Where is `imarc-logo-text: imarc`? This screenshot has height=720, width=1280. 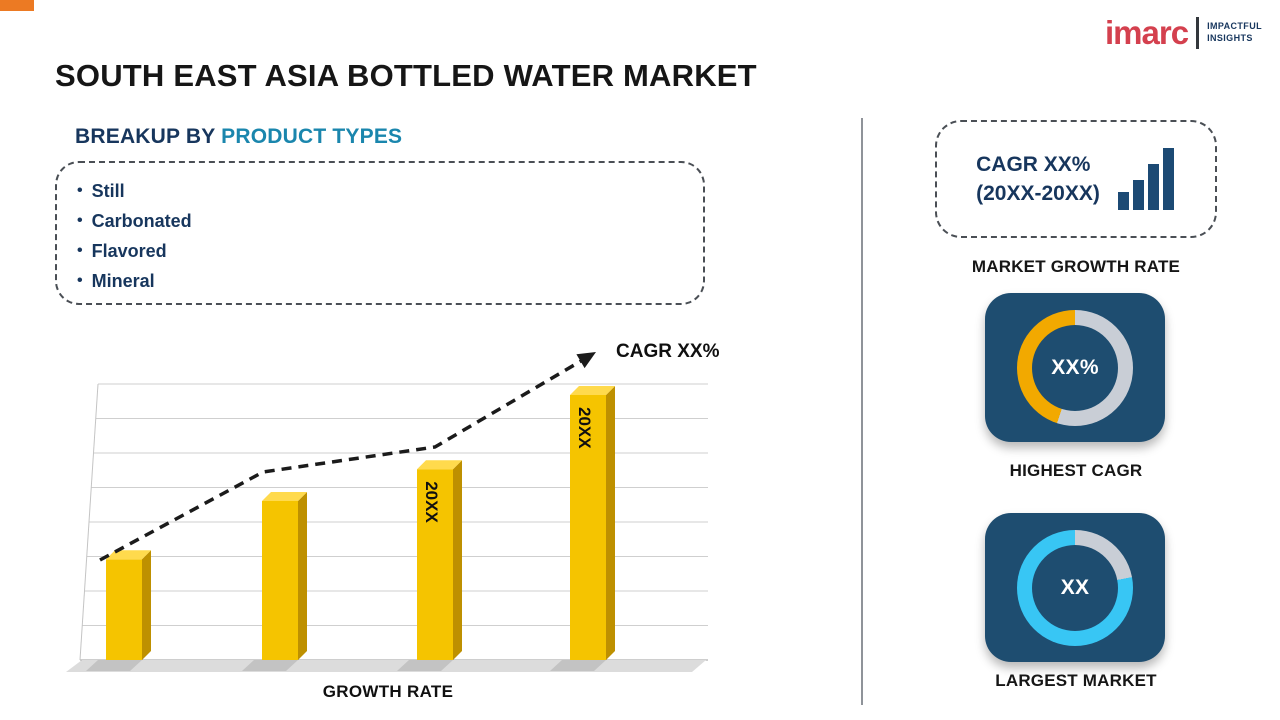
imarc-logo-text: imarc is located at coordinates (1147, 32).